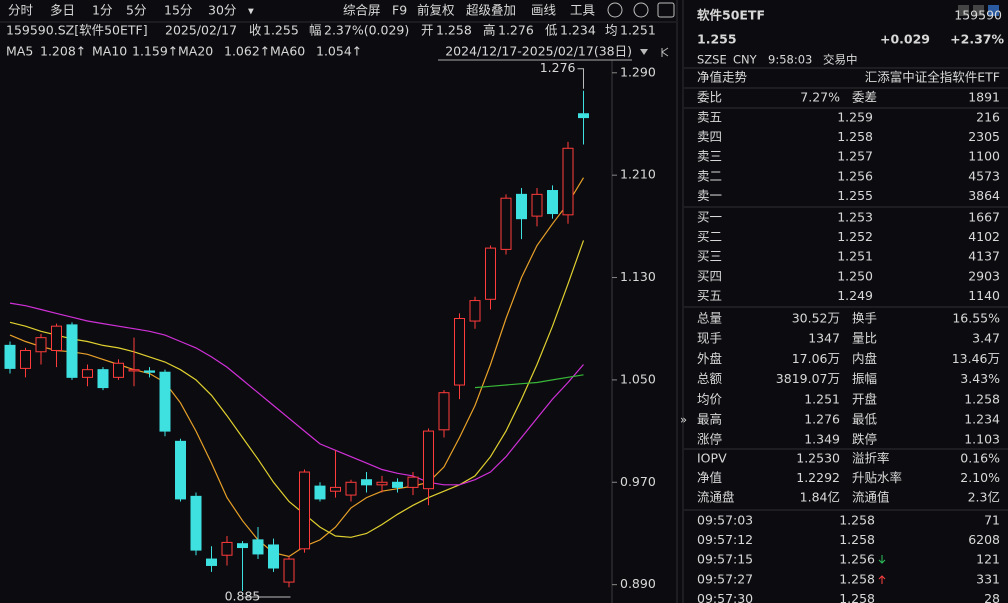 The height and width of the screenshot is (603, 1008). I want to click on collapse-icon, so click(665, 52).